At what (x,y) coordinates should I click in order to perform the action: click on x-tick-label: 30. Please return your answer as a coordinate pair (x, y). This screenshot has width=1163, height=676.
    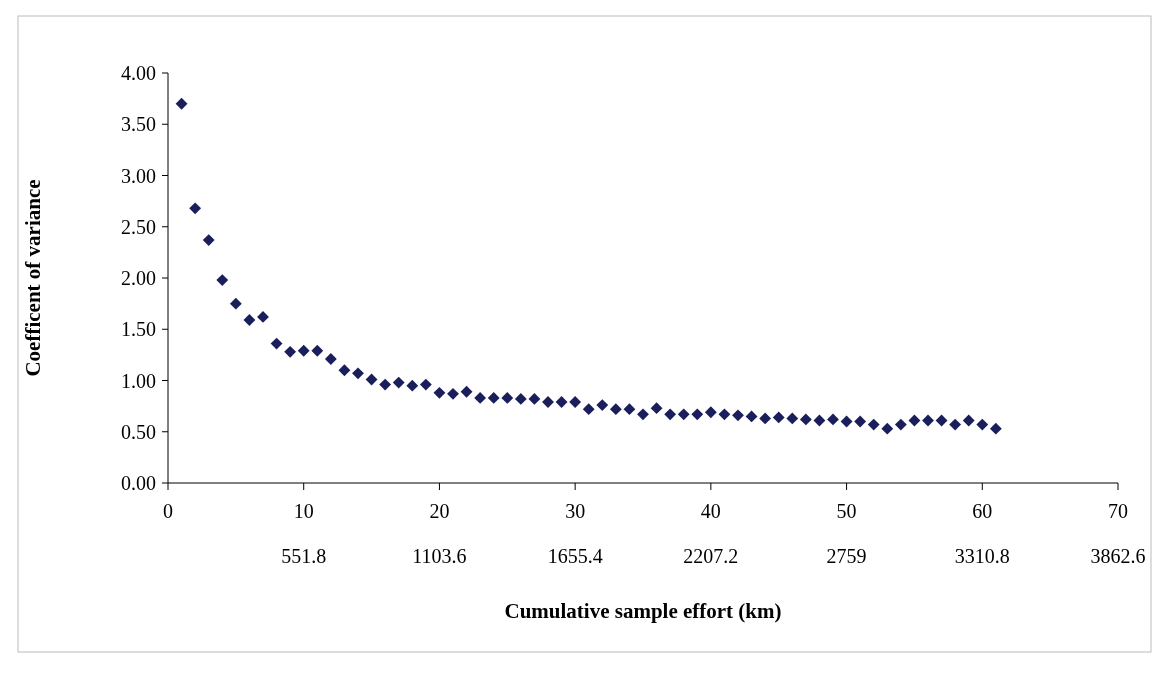
    Looking at the image, I should click on (575, 511).